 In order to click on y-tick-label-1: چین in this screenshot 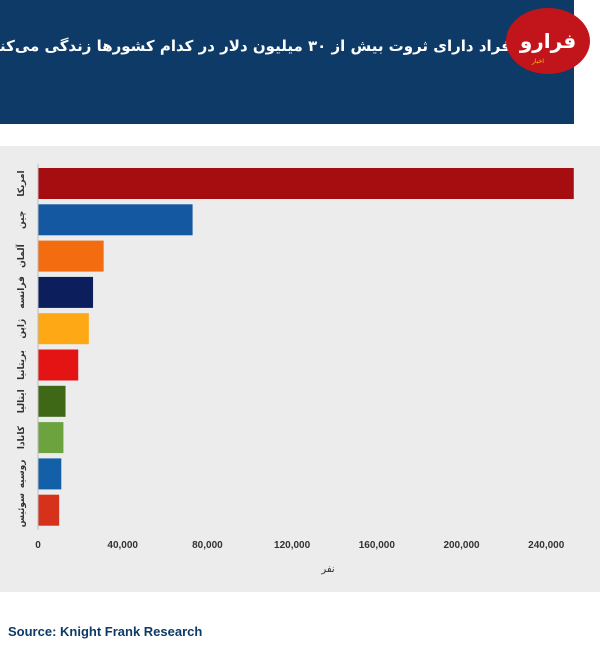, I will do `click(22, 220)`.